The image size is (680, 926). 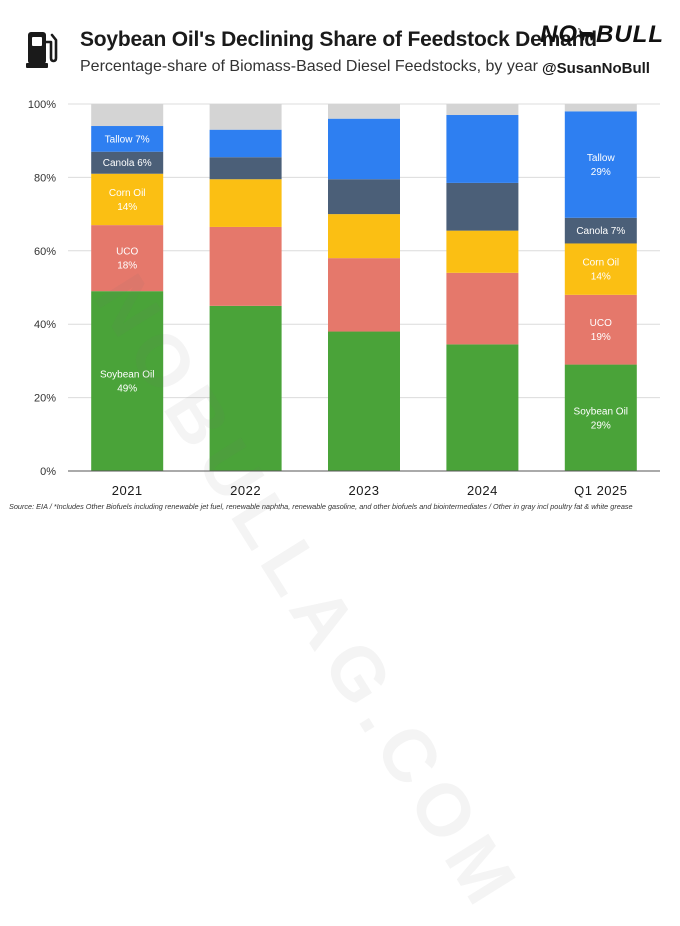 I want to click on data-label-2021-canola: Canola 6%, so click(x=127, y=163).